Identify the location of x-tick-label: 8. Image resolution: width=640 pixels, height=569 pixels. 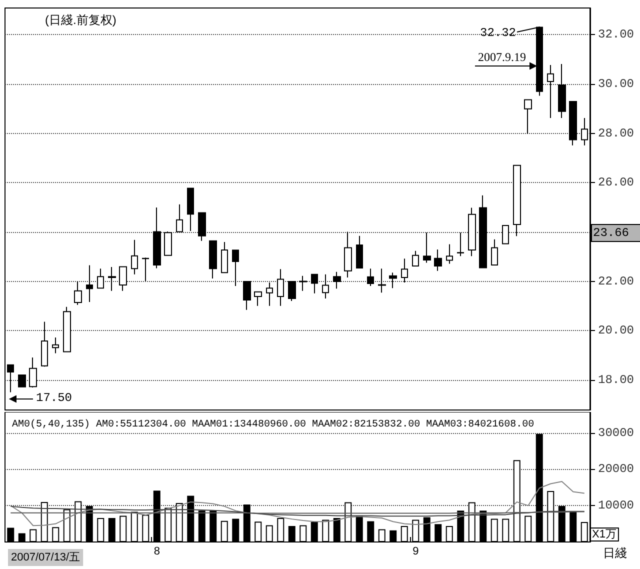
(157, 552).